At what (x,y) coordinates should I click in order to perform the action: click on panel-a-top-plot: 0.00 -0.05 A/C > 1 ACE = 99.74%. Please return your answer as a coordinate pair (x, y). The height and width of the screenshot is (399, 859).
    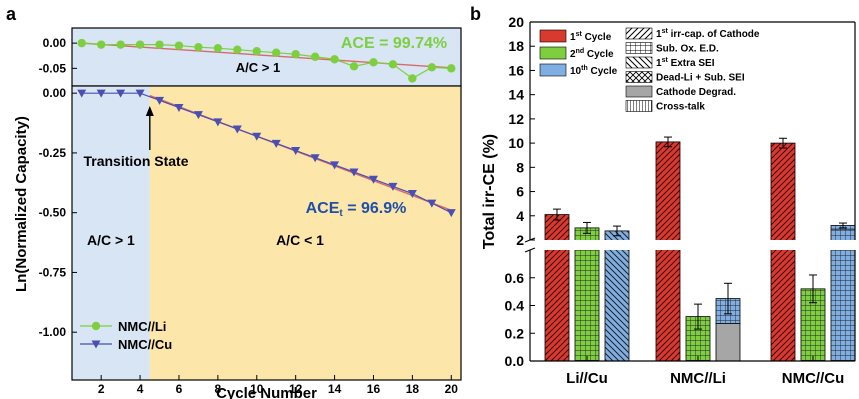
    Looking at the image, I should click on (250, 57).